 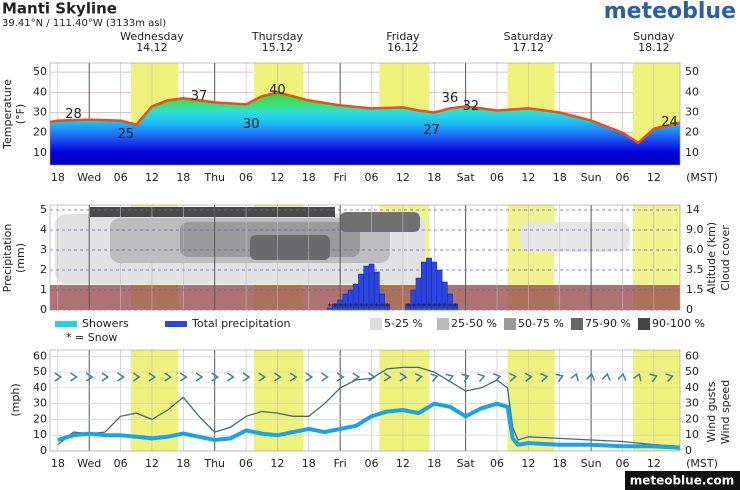 I want to click on cloud-legend-label: 25-50 %, so click(x=474, y=323).